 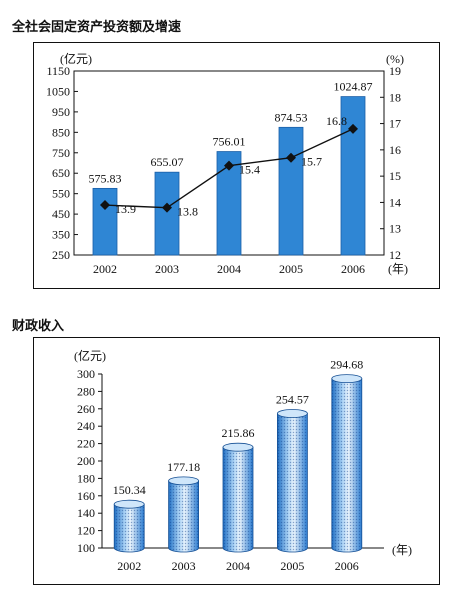 What do you see at coordinates (292, 482) in the screenshot?
I see `cylinder-texture-2005` at bounding box center [292, 482].